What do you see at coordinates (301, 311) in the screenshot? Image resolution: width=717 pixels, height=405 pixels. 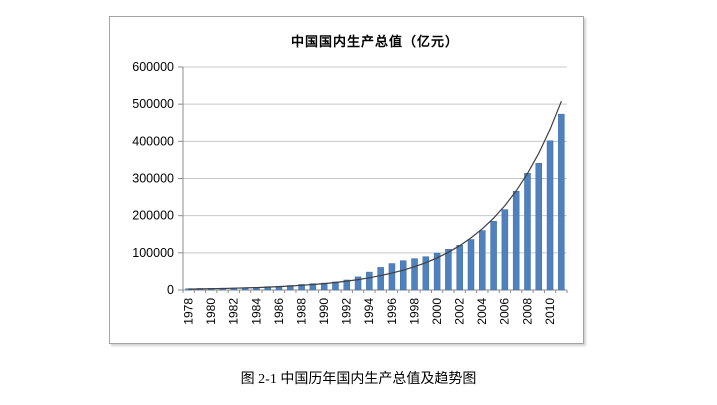 I see `x-axis-label: 1988` at bounding box center [301, 311].